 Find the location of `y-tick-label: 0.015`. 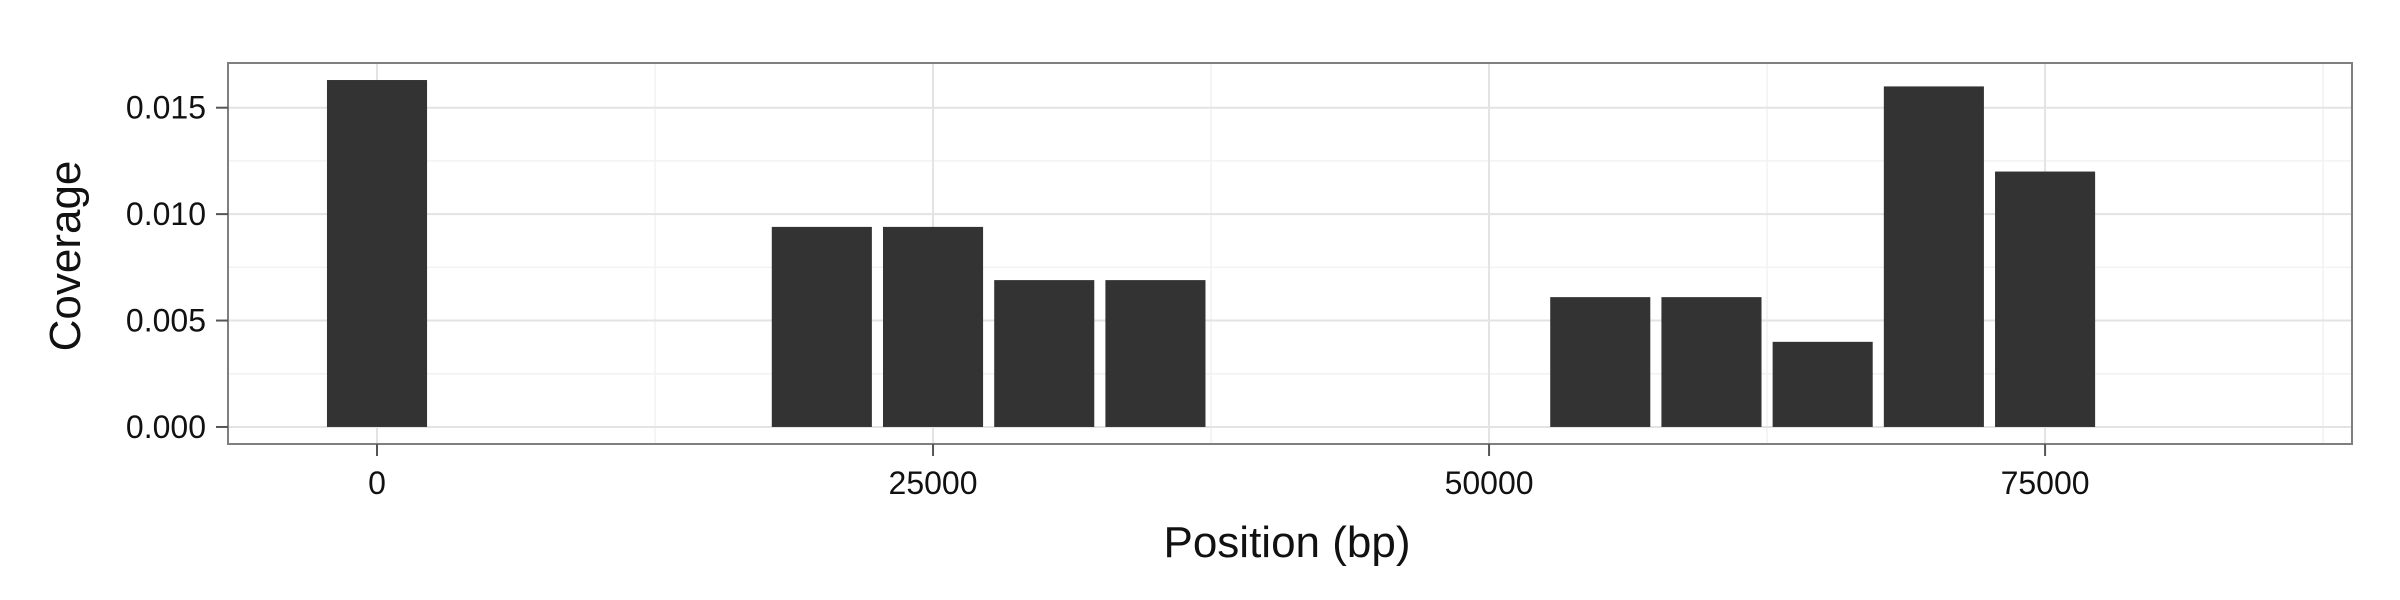

y-tick-label: 0.015 is located at coordinates (166, 108).